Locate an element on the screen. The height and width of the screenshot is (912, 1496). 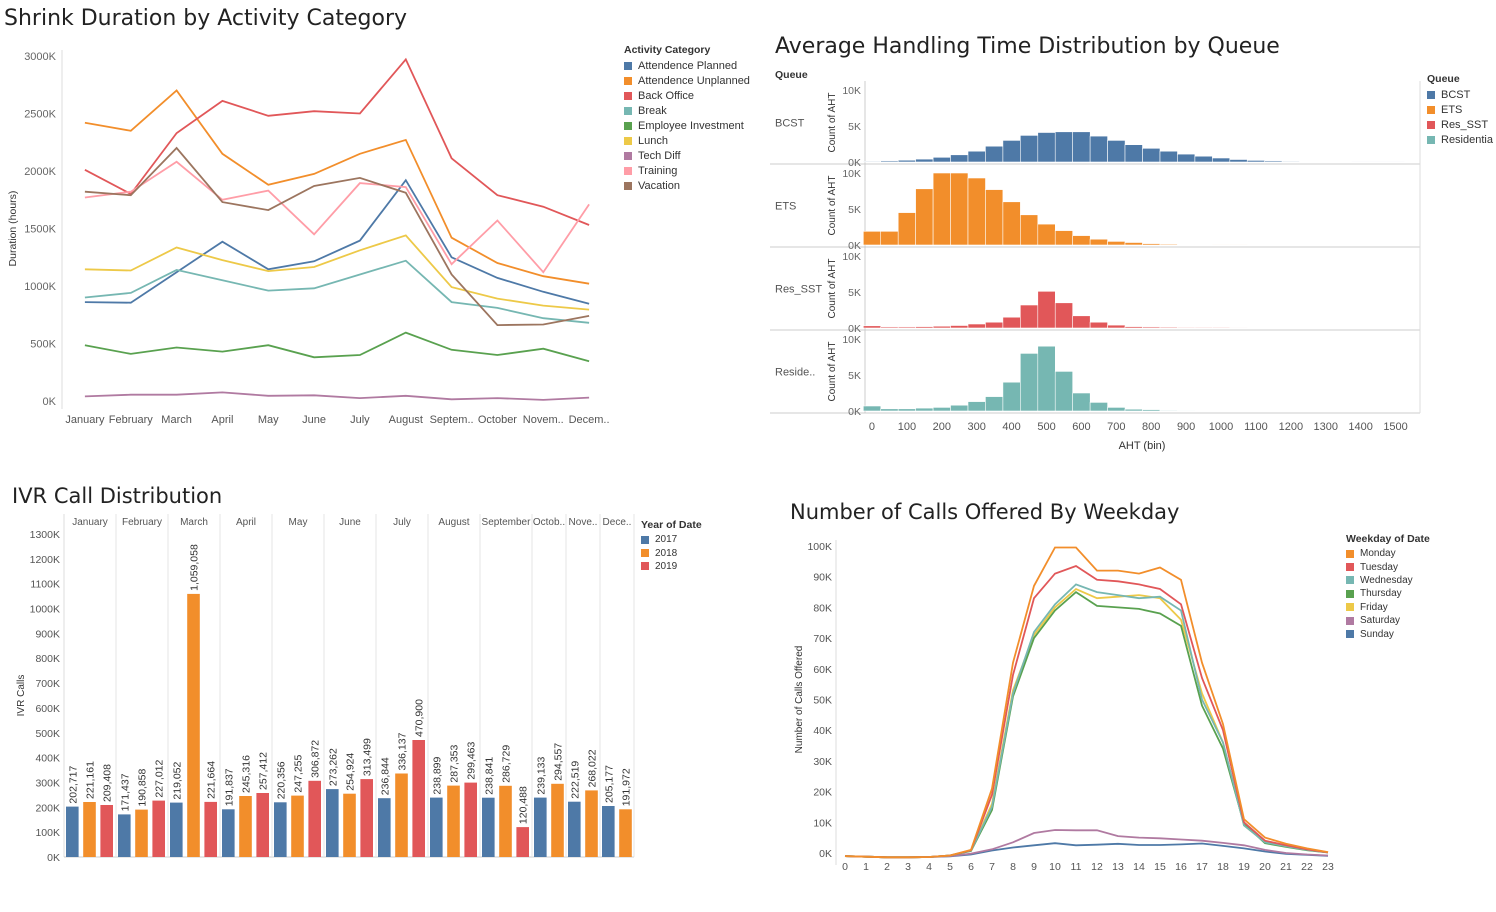
bar-value-label: 222,519 is located at coordinates (575, 780).